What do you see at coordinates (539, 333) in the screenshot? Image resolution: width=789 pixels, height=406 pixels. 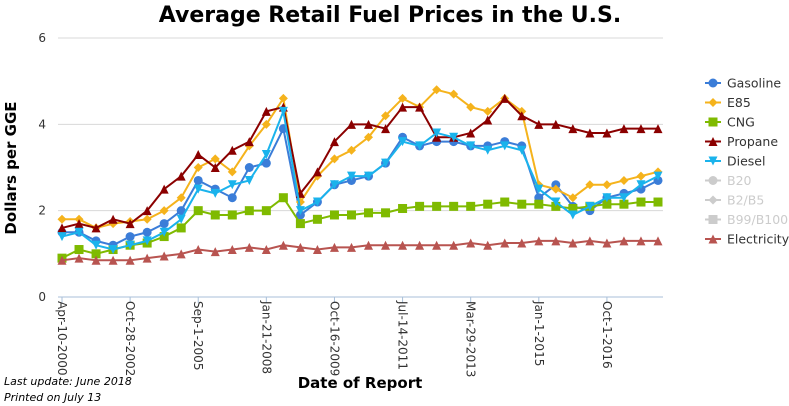 I see `x-tick-label: Jan-1-2015` at bounding box center [539, 333].